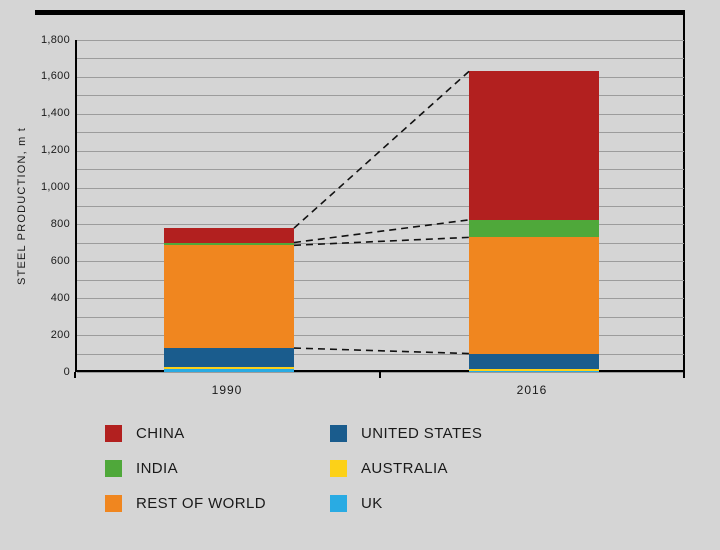  What do you see at coordinates (55, 39) in the screenshot?
I see `y-tick-label: 1,800` at bounding box center [55, 39].